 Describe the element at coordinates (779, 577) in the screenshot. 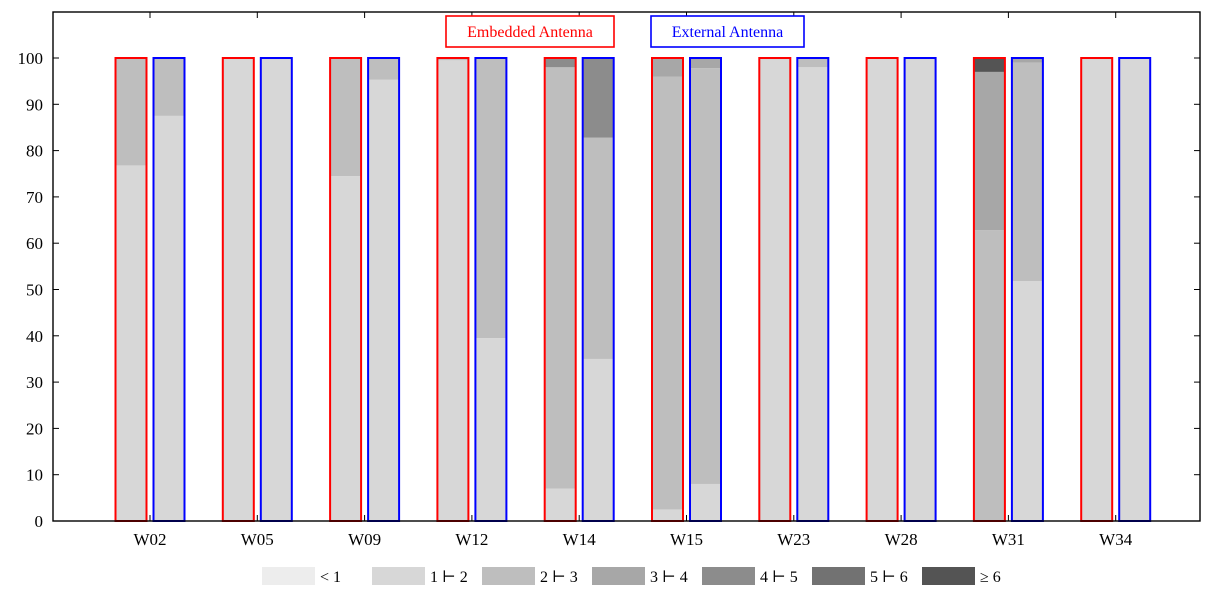

I see `bin-legend-label: 4 ⊢ 5` at that location.